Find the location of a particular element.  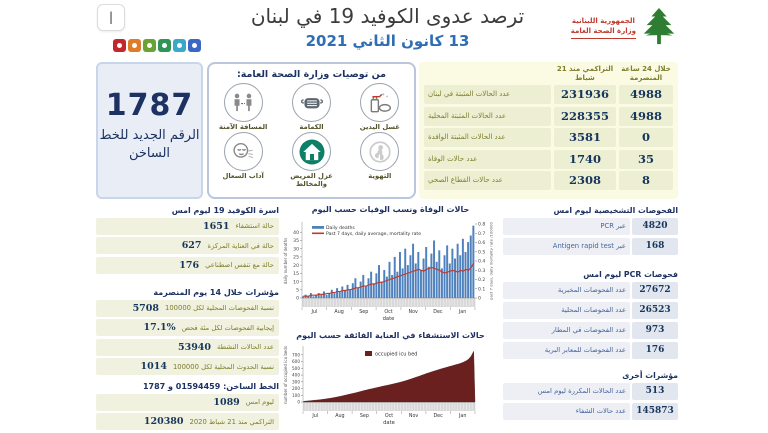

hotline-card: 1787 الرقم الجديد للخط الساخن is located at coordinates (149, 130).